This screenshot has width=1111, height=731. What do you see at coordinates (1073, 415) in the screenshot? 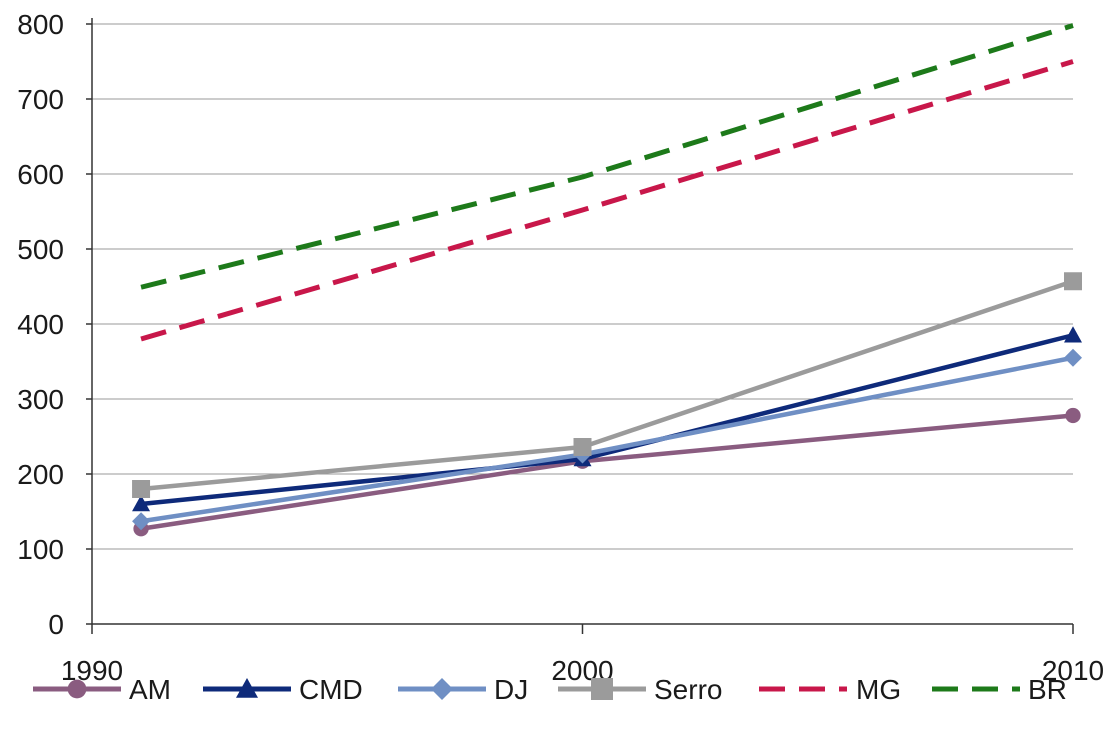
I see `data-point-am` at bounding box center [1073, 415].